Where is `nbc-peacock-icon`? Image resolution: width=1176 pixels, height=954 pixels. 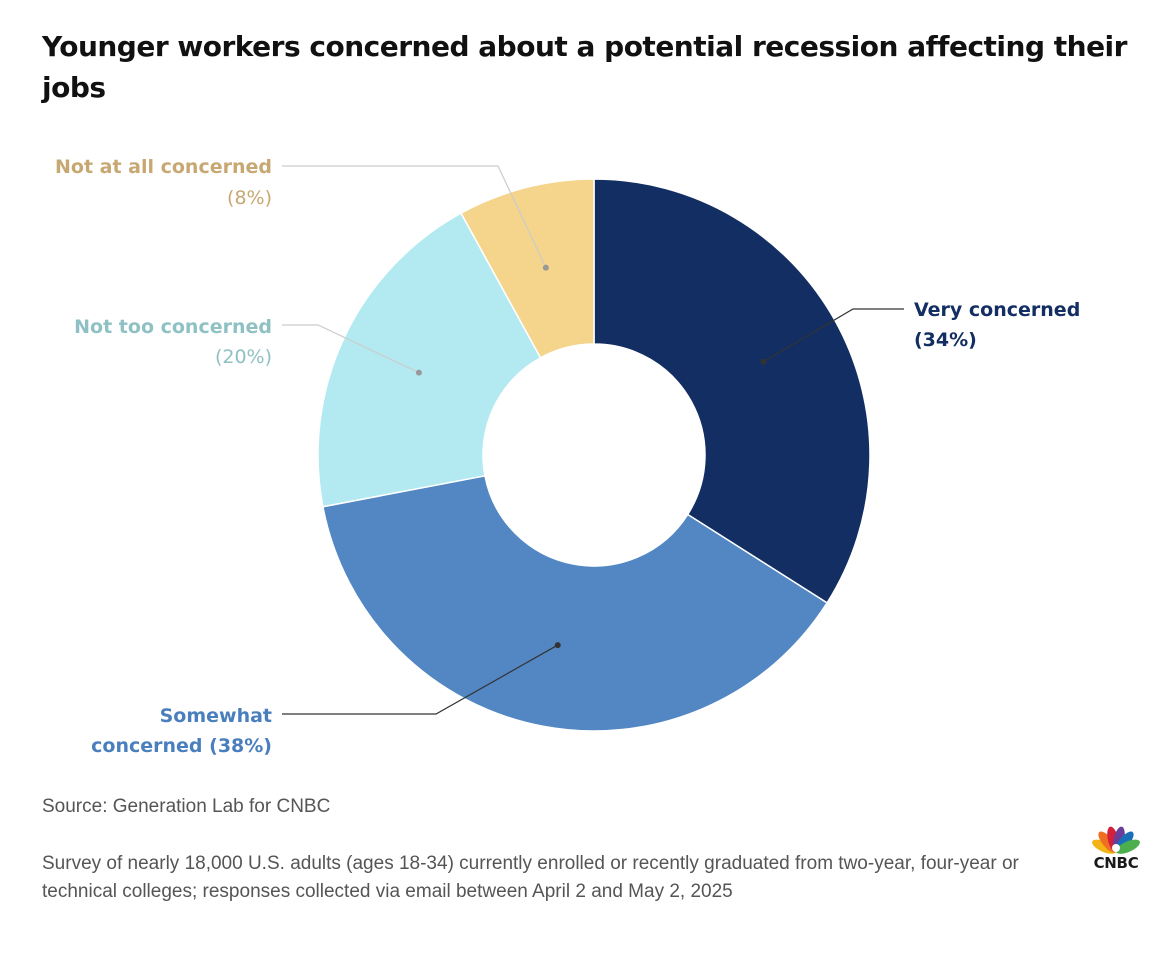
nbc-peacock-icon is located at coordinates (1116, 840).